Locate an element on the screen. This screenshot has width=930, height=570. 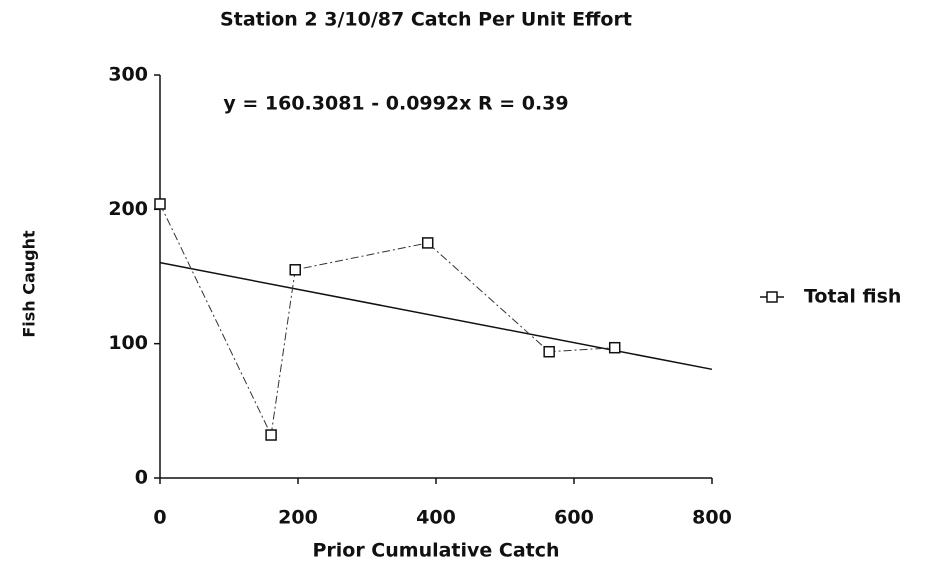
y-axis-label: Fish Caught is located at coordinates (29, 284).